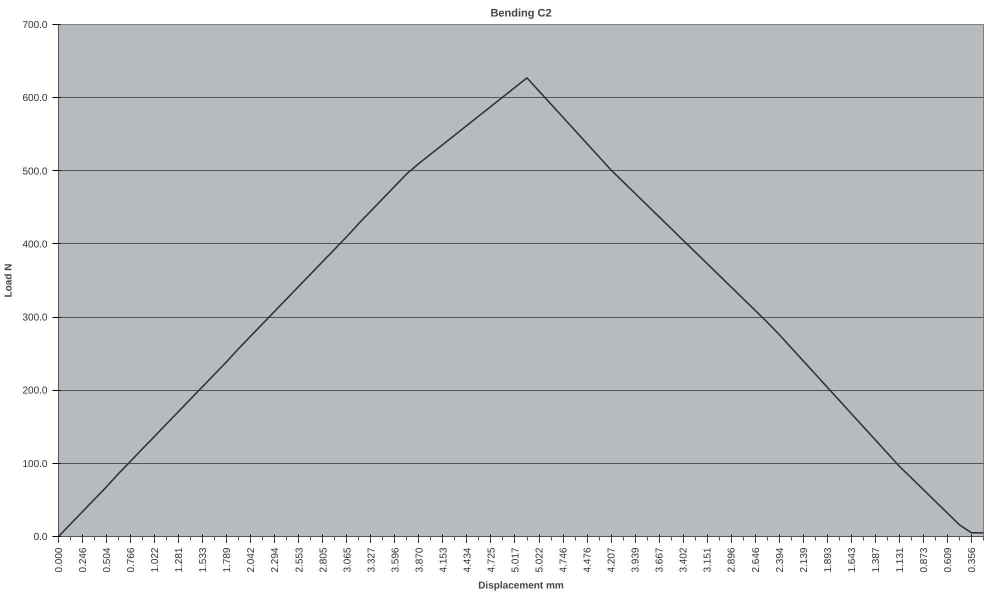 The width and height of the screenshot is (985, 594). Describe the element at coordinates (84, 560) in the screenshot. I see `x-tick-label: 0.246` at that location.